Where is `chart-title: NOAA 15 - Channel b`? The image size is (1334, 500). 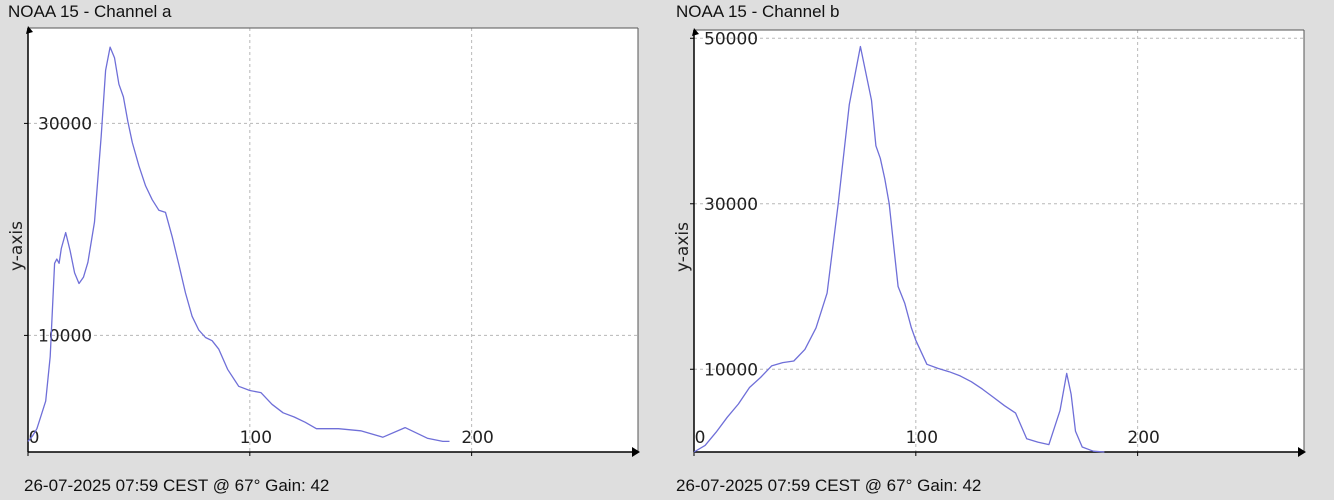 chart-title: NOAA 15 - Channel b is located at coordinates (758, 11).